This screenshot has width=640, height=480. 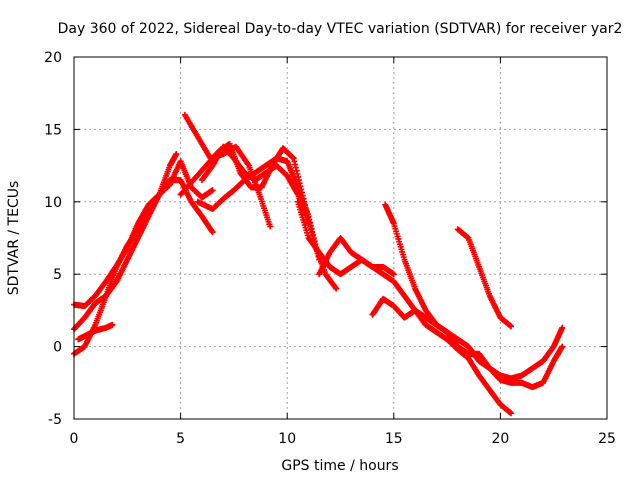 What do you see at coordinates (53, 130) in the screenshot?
I see `y-tick-label: 15` at bounding box center [53, 130].